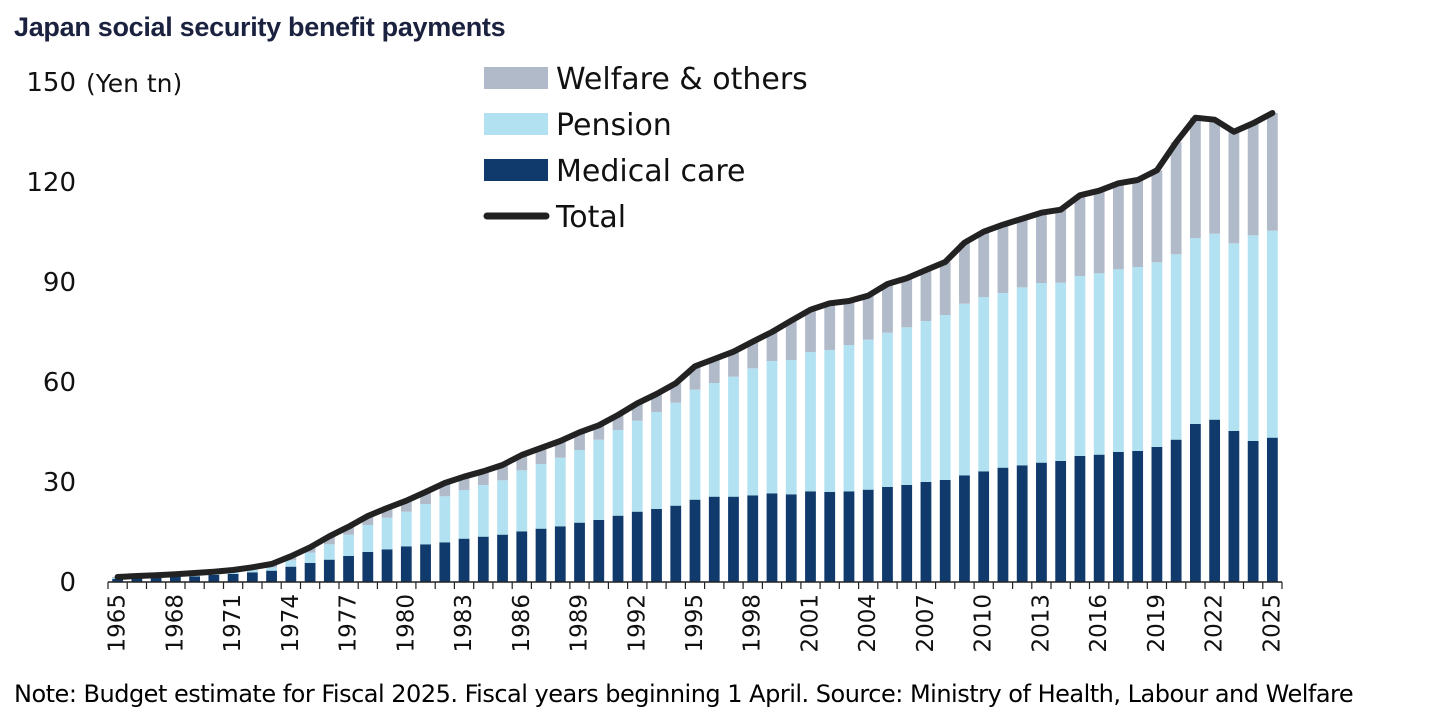 The image size is (1456, 725). What do you see at coordinates (1003, 258) in the screenshot?
I see `bar-welfare-others-2011` at bounding box center [1003, 258].